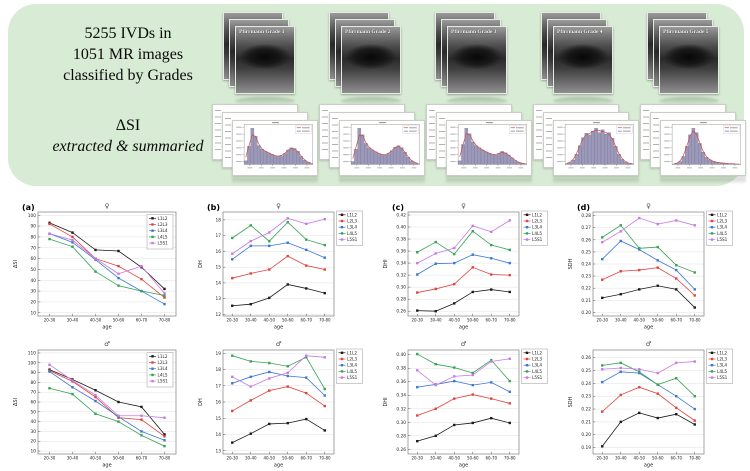  I want to click on dataset-line-1: 5255 IVDs in, so click(128, 33).